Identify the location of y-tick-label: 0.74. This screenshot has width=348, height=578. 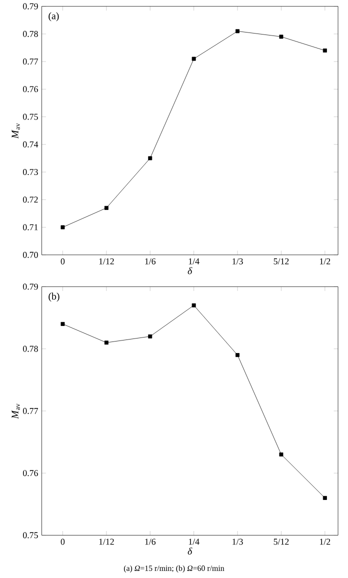
(30, 144).